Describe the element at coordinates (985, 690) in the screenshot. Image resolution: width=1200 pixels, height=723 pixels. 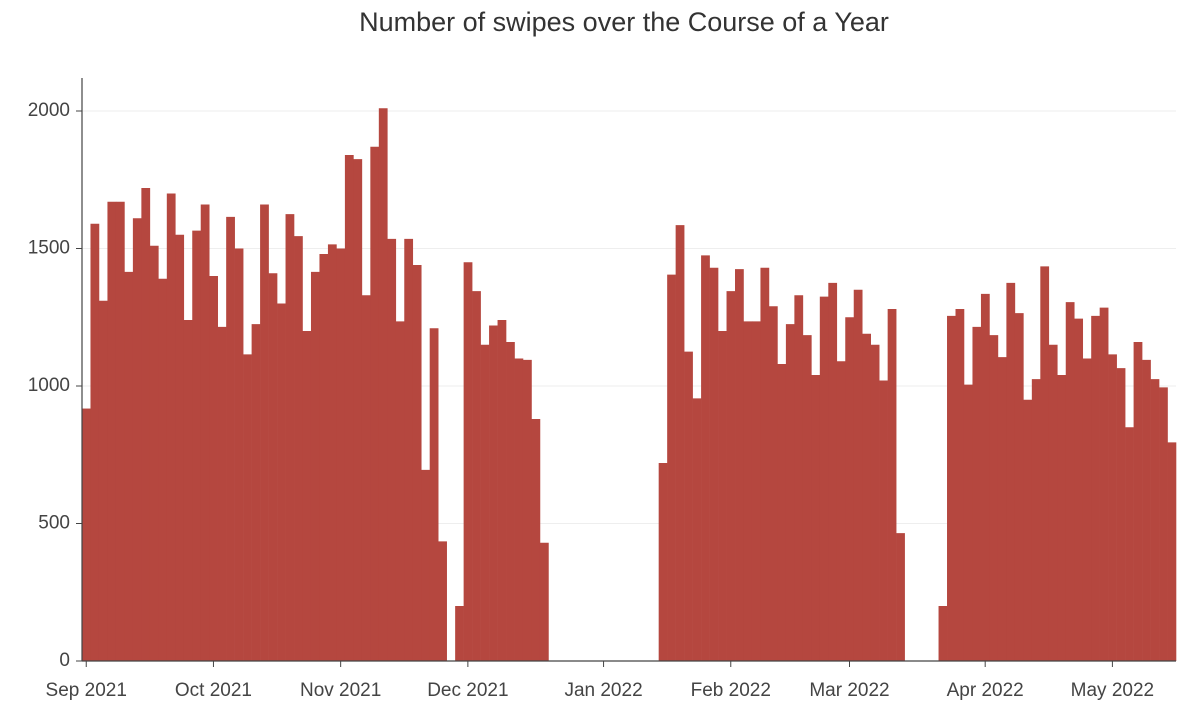
I see `x-tick-label: Apr 2022` at that location.